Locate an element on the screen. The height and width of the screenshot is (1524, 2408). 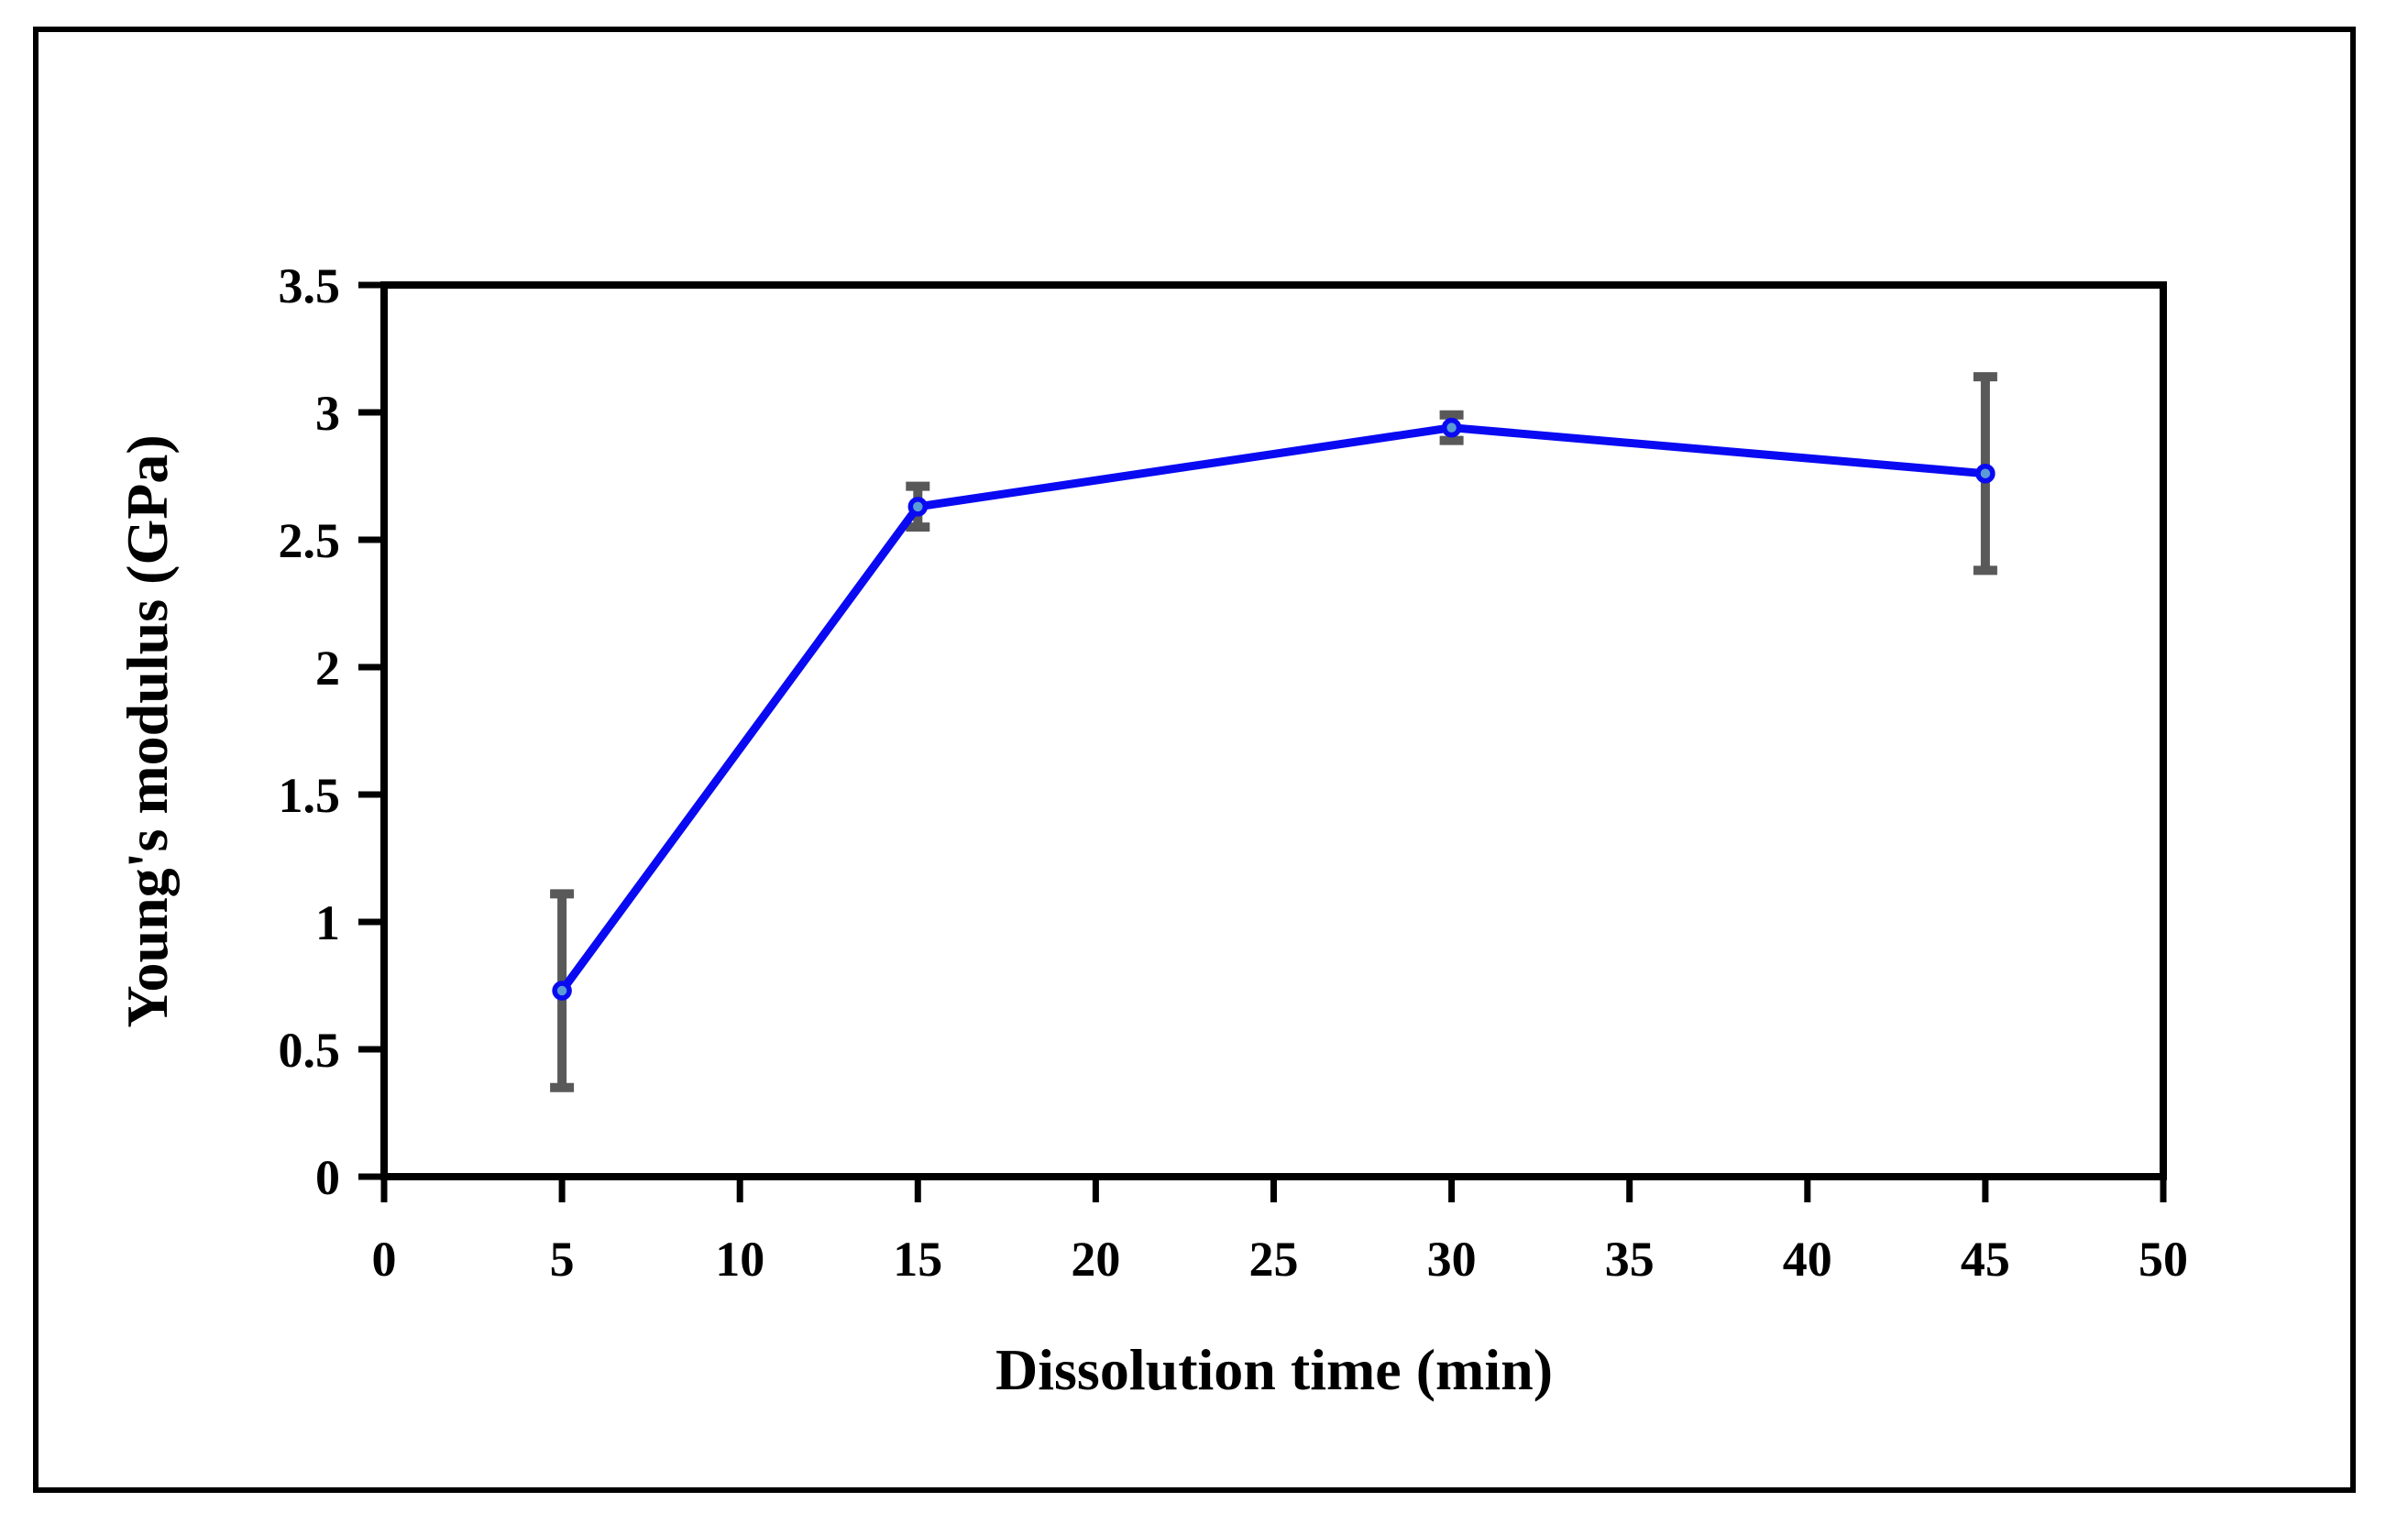
x-tick-label: 40 is located at coordinates (1807, 1259).